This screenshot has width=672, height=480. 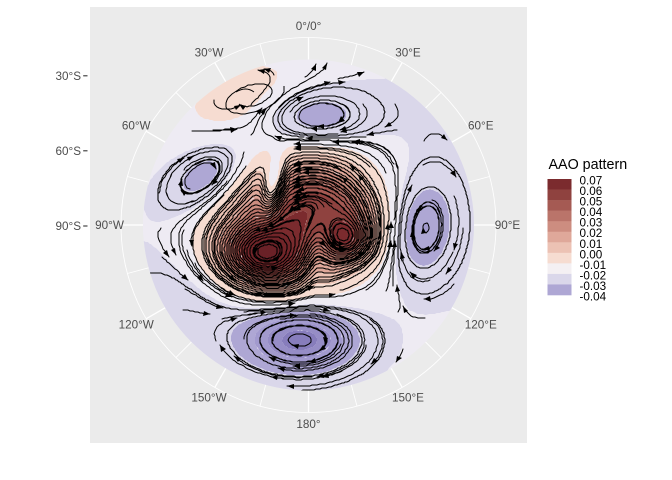 What do you see at coordinates (209, 53) in the screenshot?
I see `svg-text: 30°W` at bounding box center [209, 53].